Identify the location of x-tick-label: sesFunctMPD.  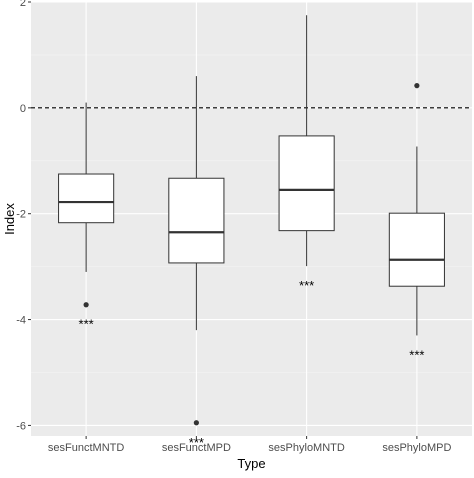
(196, 448).